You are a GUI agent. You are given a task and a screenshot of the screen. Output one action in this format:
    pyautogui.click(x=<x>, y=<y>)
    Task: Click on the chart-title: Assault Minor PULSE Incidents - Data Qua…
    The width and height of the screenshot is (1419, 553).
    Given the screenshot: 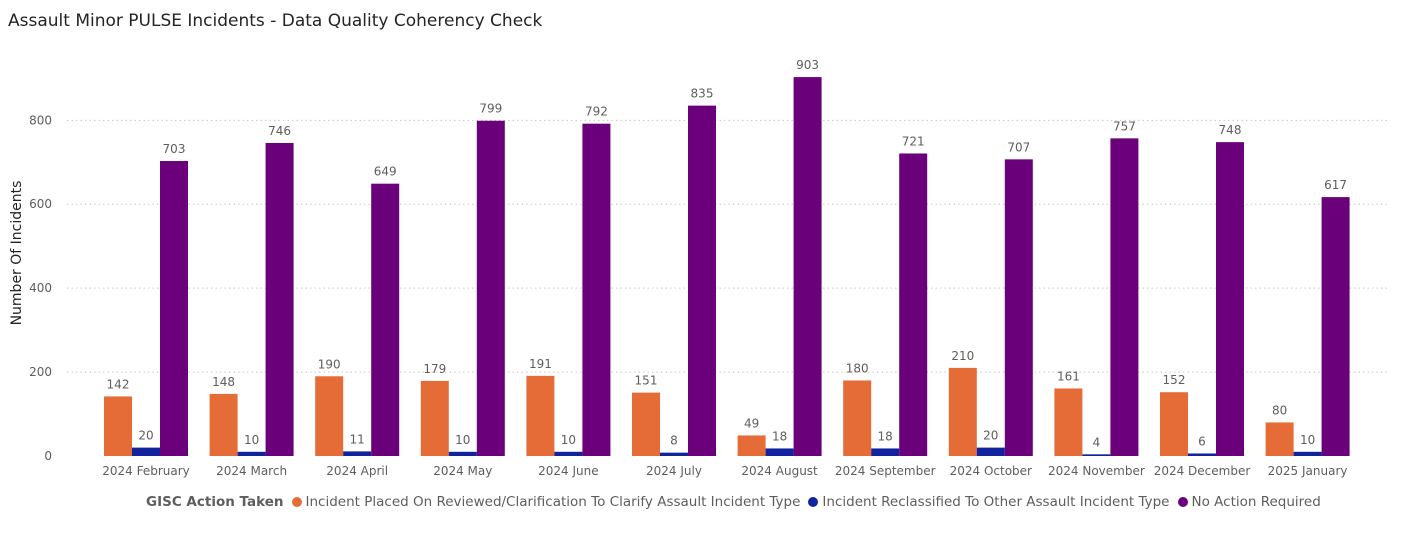 What is the action you would take?
    pyautogui.click(x=275, y=21)
    